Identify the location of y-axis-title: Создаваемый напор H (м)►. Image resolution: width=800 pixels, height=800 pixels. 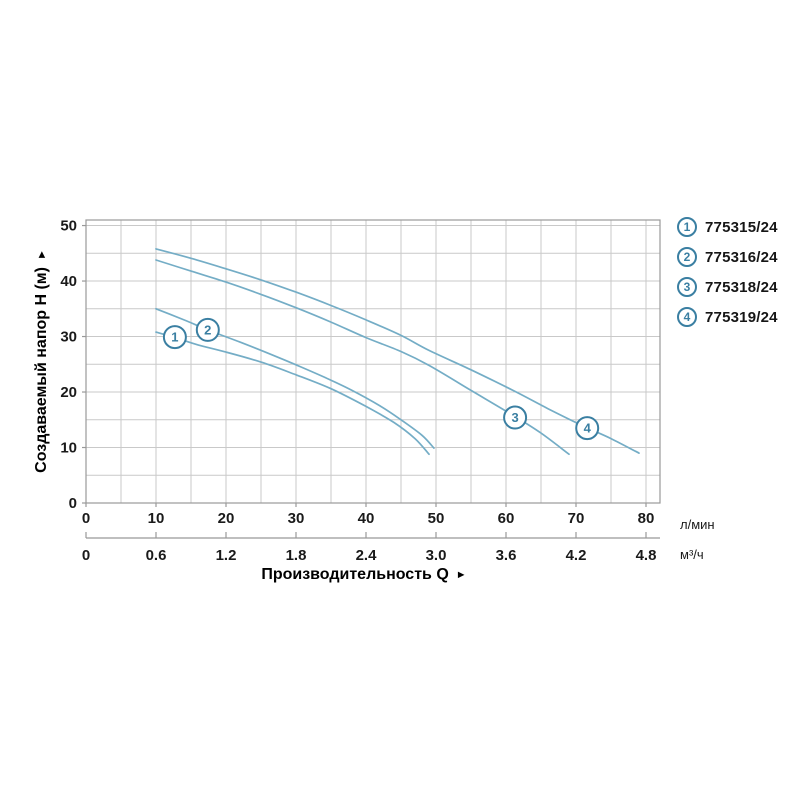
(41, 361).